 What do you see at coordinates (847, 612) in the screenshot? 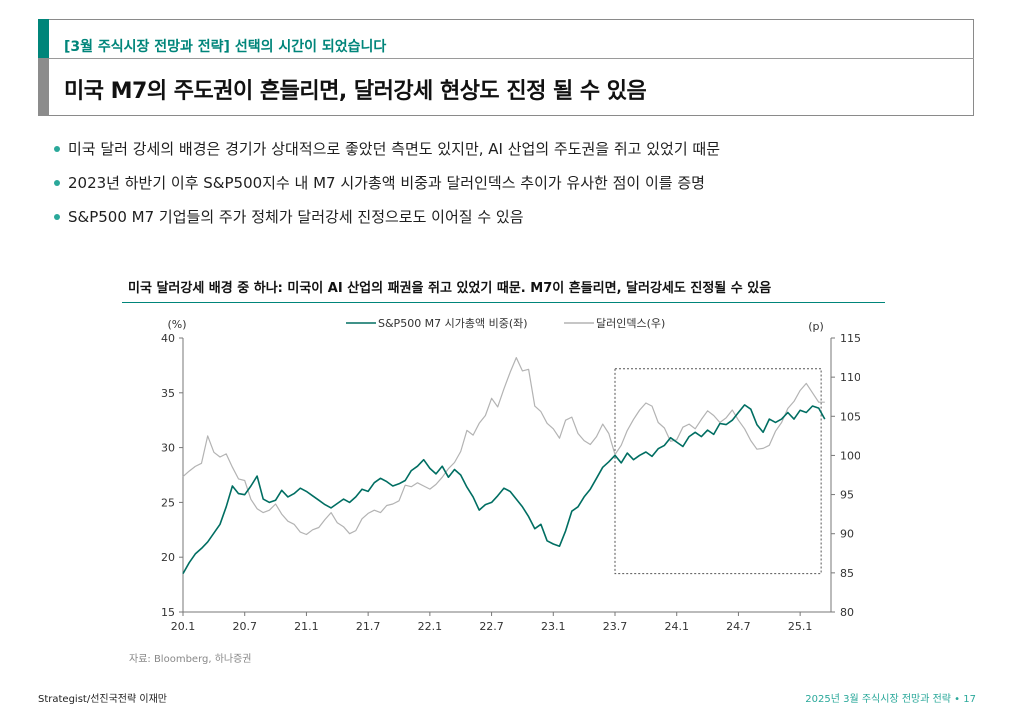
I see `y-right-tick-label: 80` at bounding box center [847, 612].